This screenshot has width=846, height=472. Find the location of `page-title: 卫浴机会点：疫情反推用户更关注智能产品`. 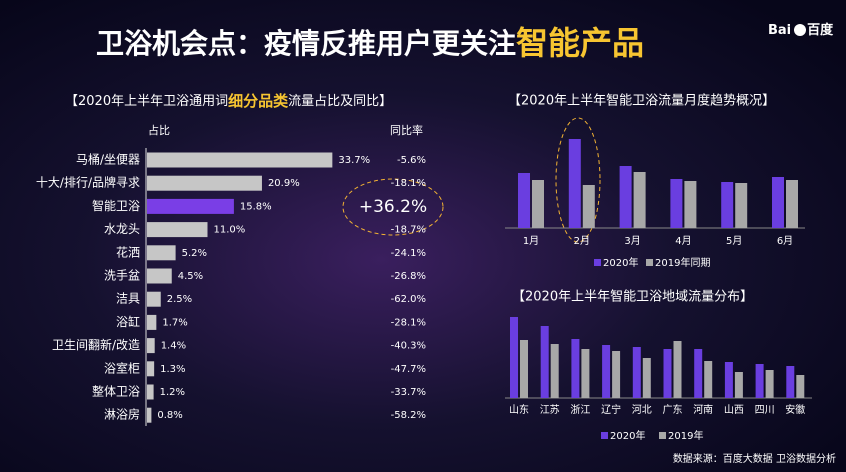

page-title: 卫浴机会点：疫情反推用户更关注智能产品 is located at coordinates (370, 43).